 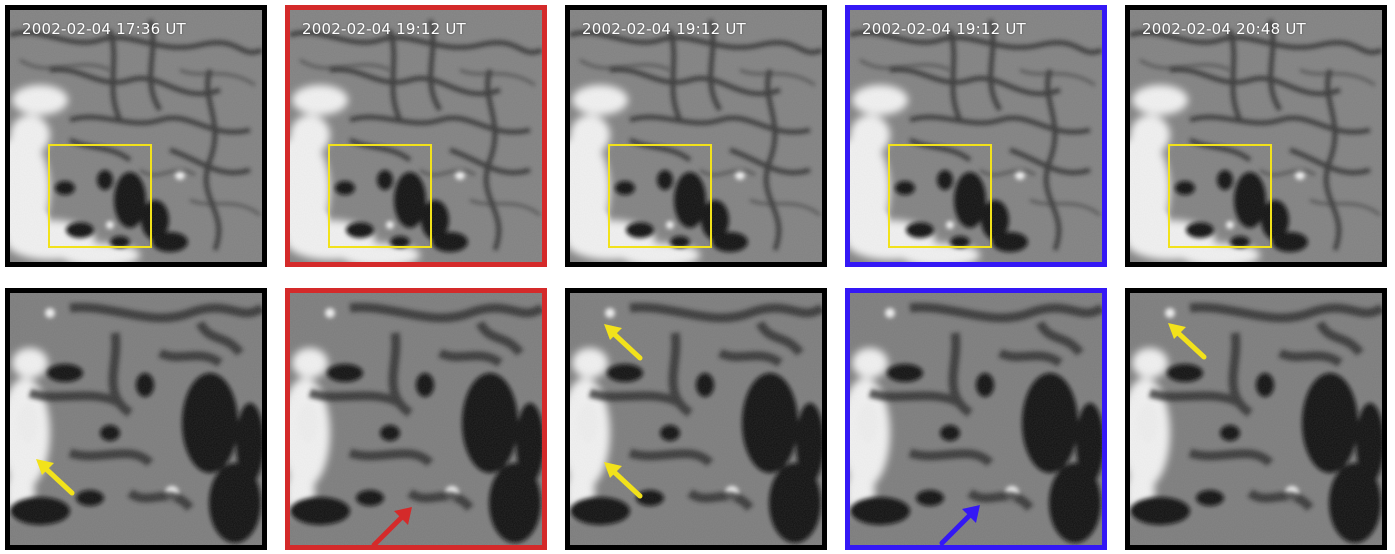 What do you see at coordinates (416, 136) in the screenshot?
I see `overview-panel-2: 2002-02-04 19:12 UT` at bounding box center [416, 136].